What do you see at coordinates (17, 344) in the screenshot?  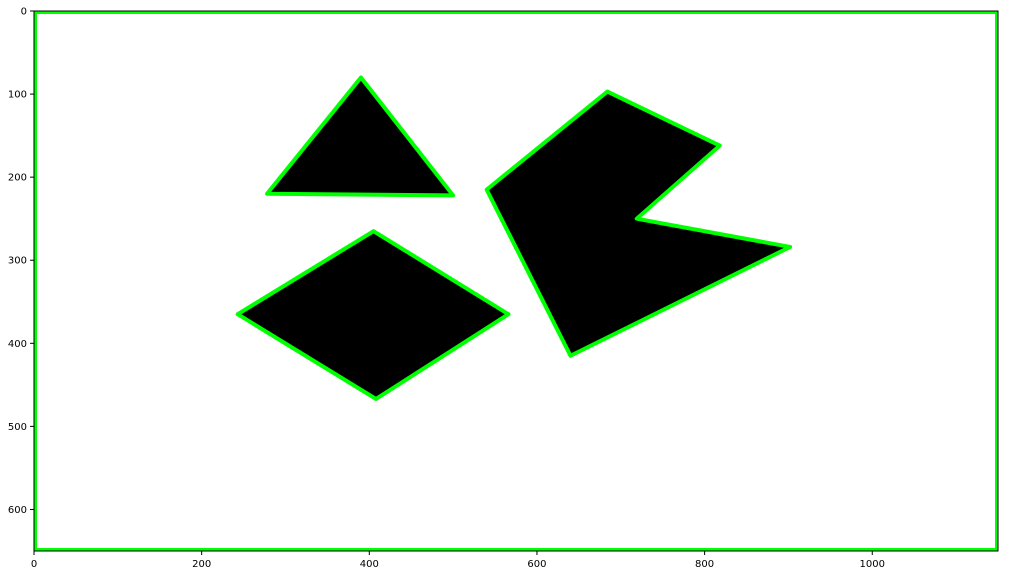 I see `y-tick-label: 400` at bounding box center [17, 344].